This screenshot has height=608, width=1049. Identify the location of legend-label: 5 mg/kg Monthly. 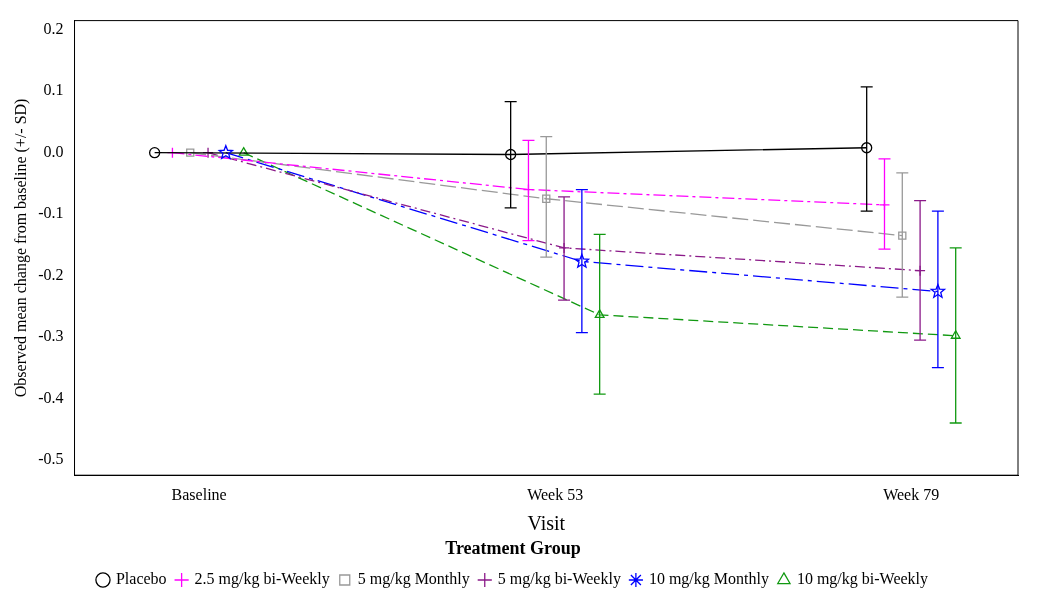
(413, 579).